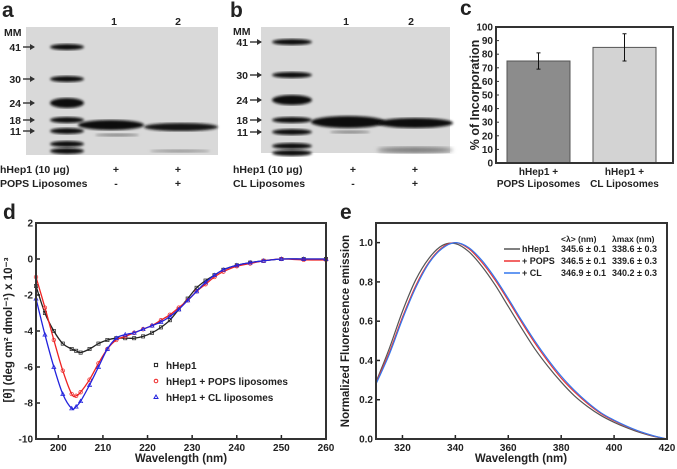 This screenshot has width=677, height=469. What do you see at coordinates (508, 448) in the screenshot?
I see `x-tick-label: 360` at bounding box center [508, 448].